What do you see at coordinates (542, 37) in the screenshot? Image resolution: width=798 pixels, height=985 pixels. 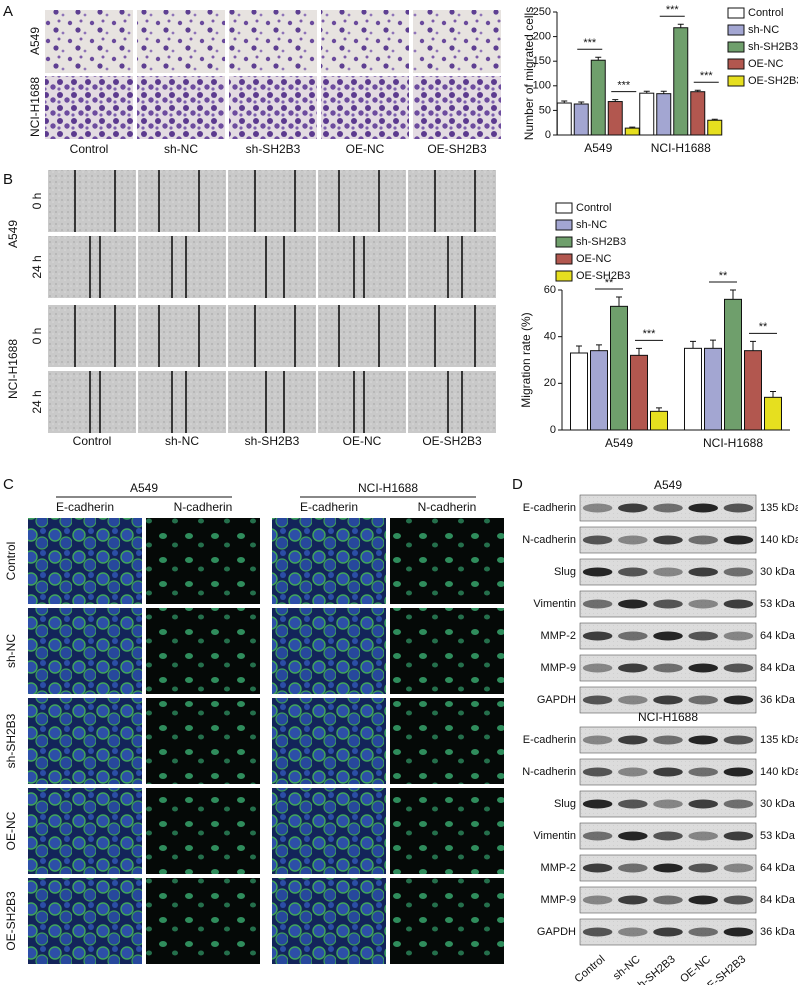 I see `y-tick-label: 200` at bounding box center [542, 37].